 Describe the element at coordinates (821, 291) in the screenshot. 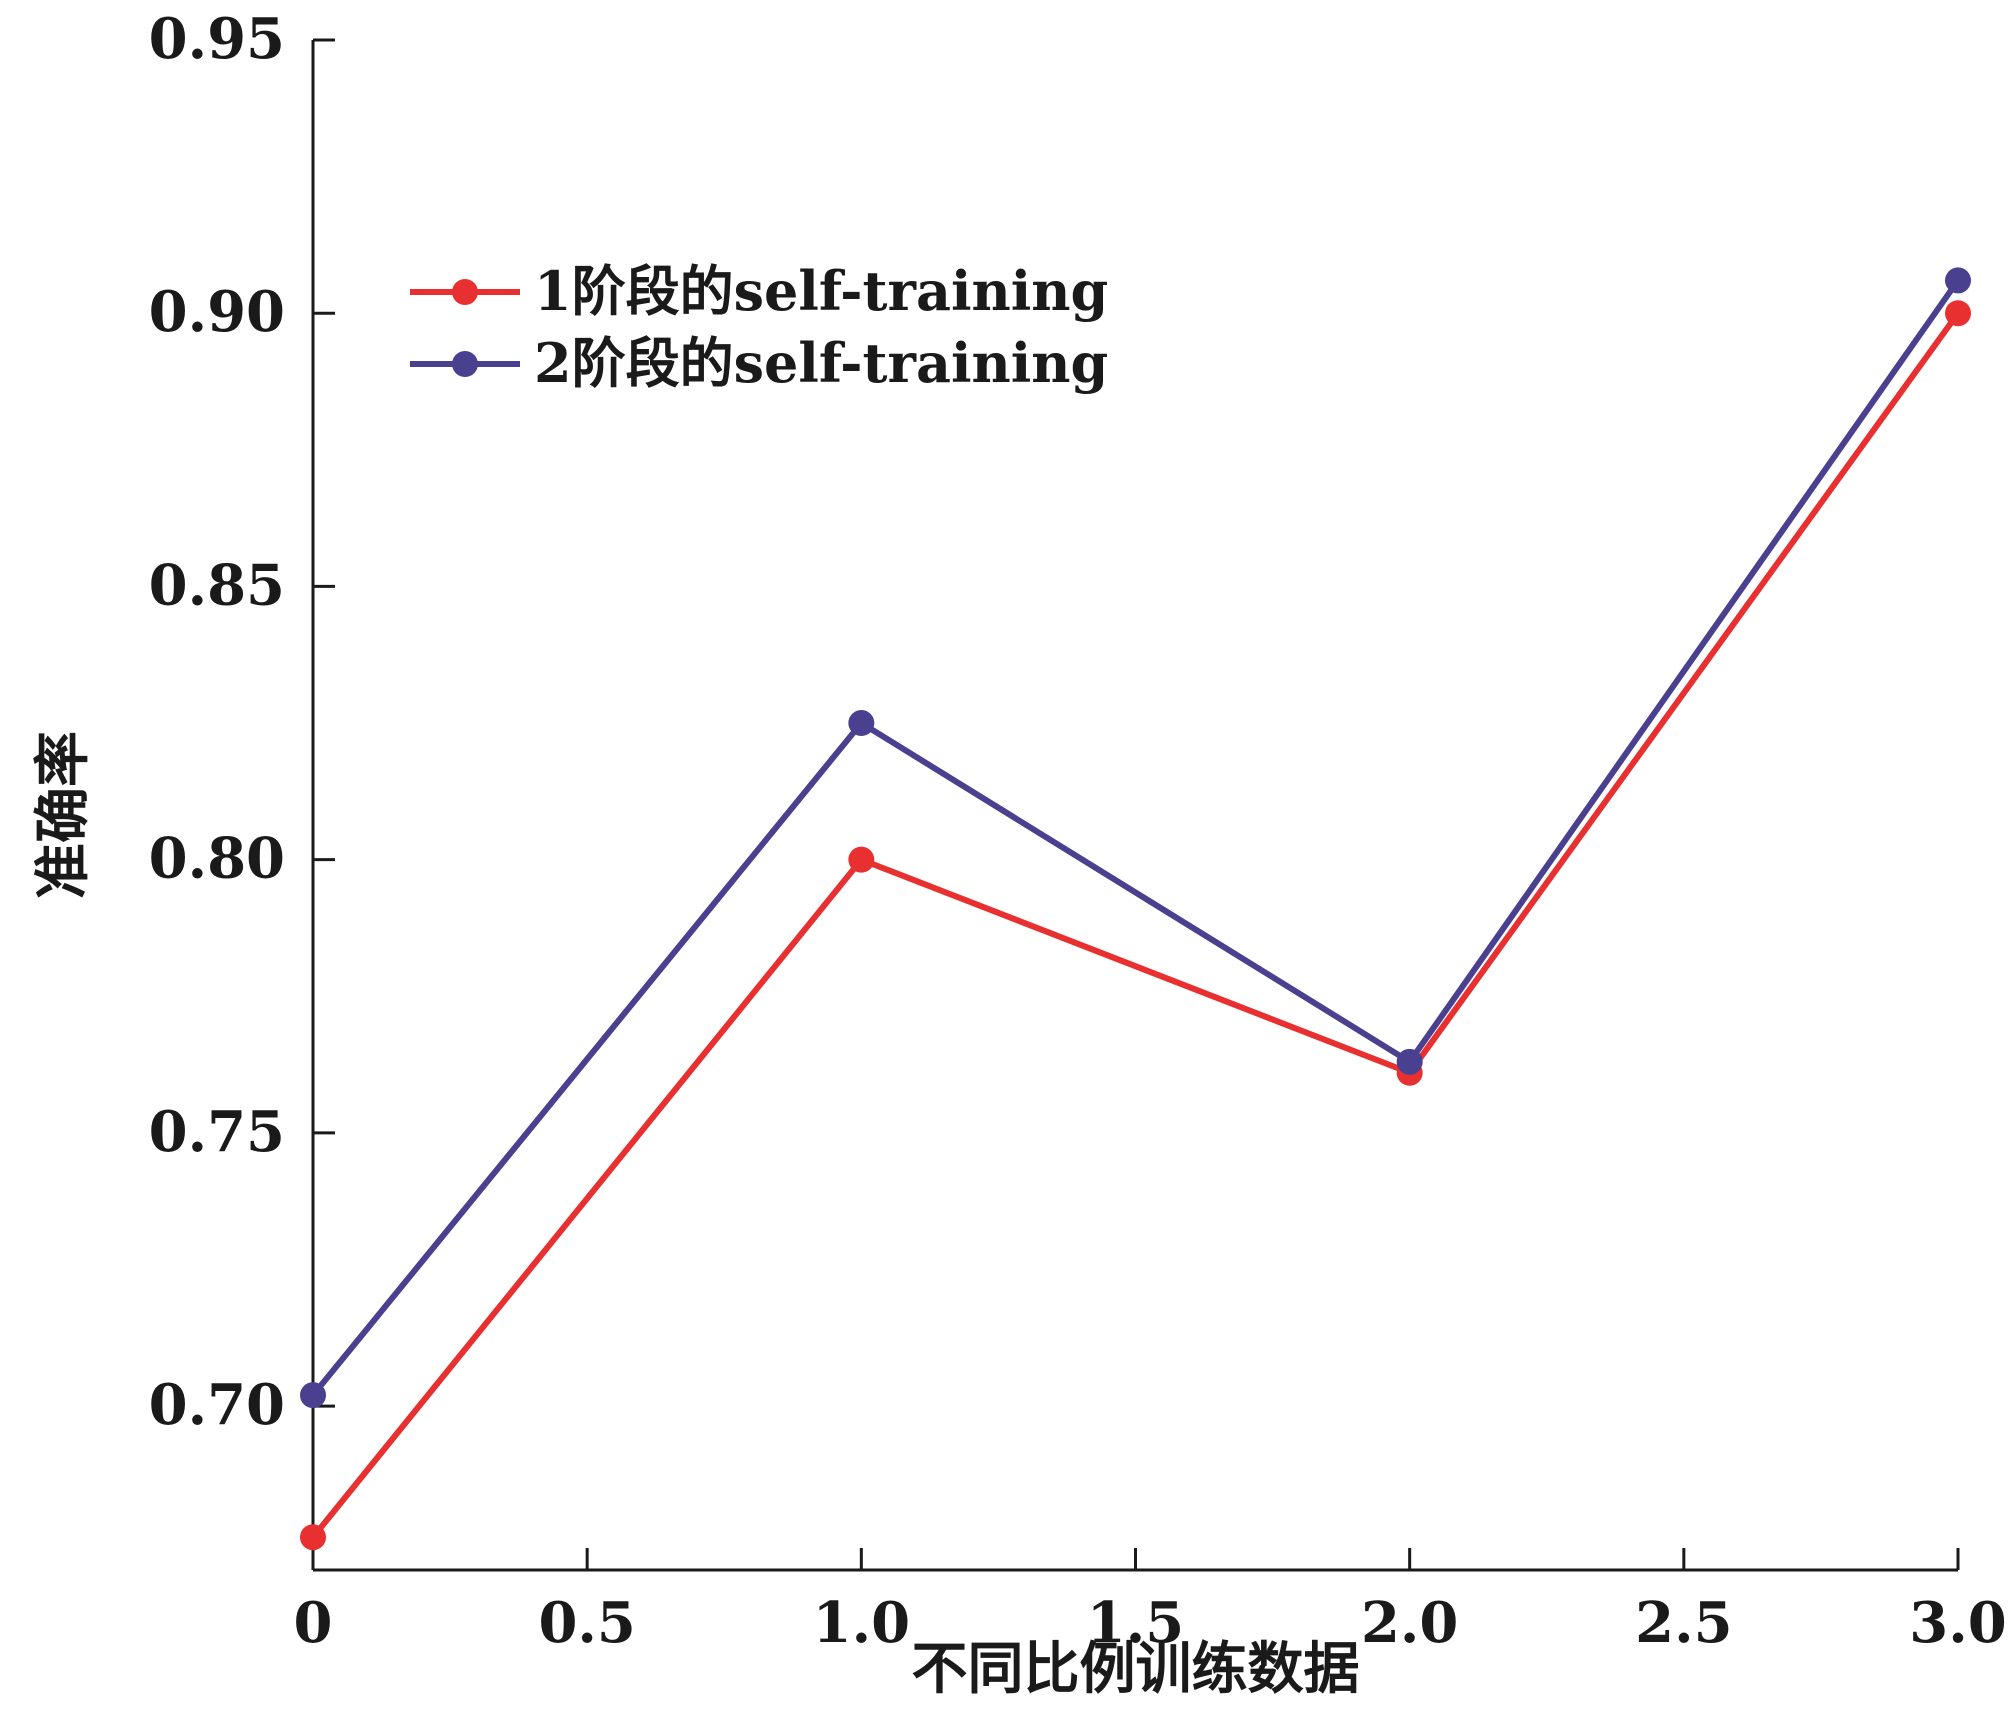

I see `legend-label: 1阶段的self-training` at that location.